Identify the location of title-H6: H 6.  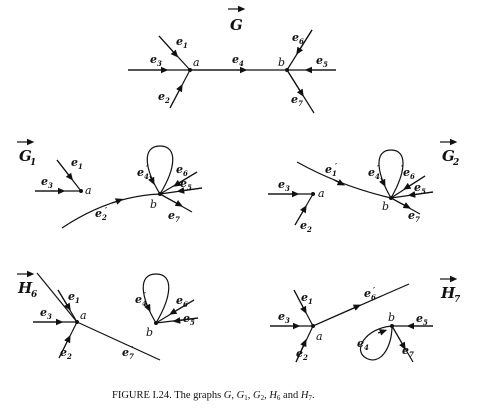
(27, 285).